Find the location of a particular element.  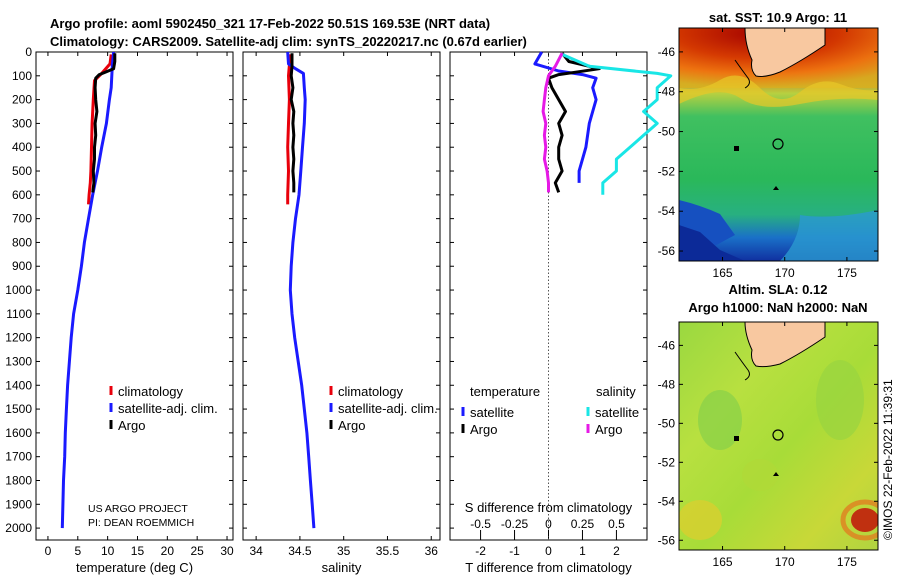

y-tick-label: 1500 is located at coordinates (18, 409).